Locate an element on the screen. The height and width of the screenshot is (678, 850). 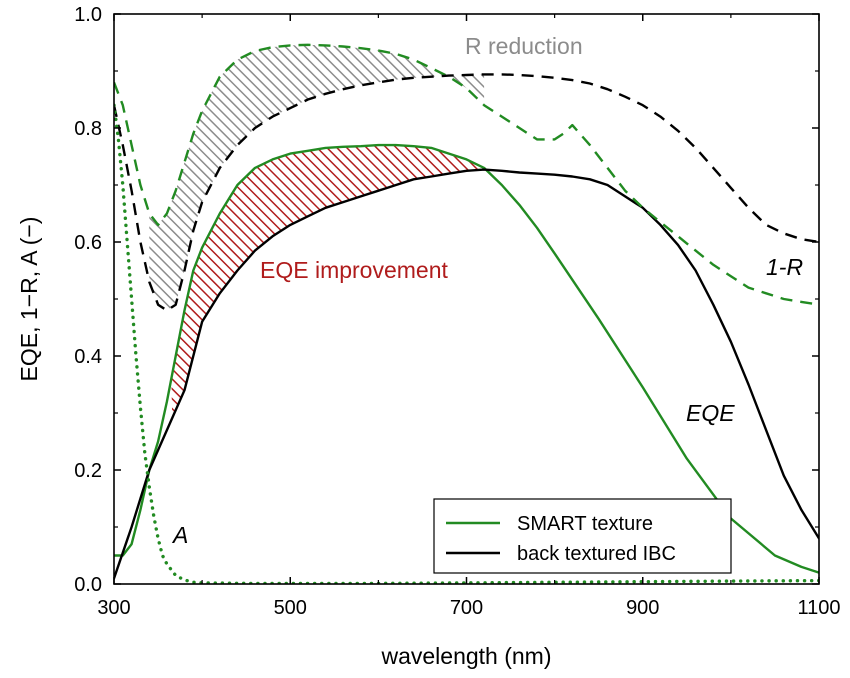
x-tick-label: 700 is located at coordinates (466, 608).